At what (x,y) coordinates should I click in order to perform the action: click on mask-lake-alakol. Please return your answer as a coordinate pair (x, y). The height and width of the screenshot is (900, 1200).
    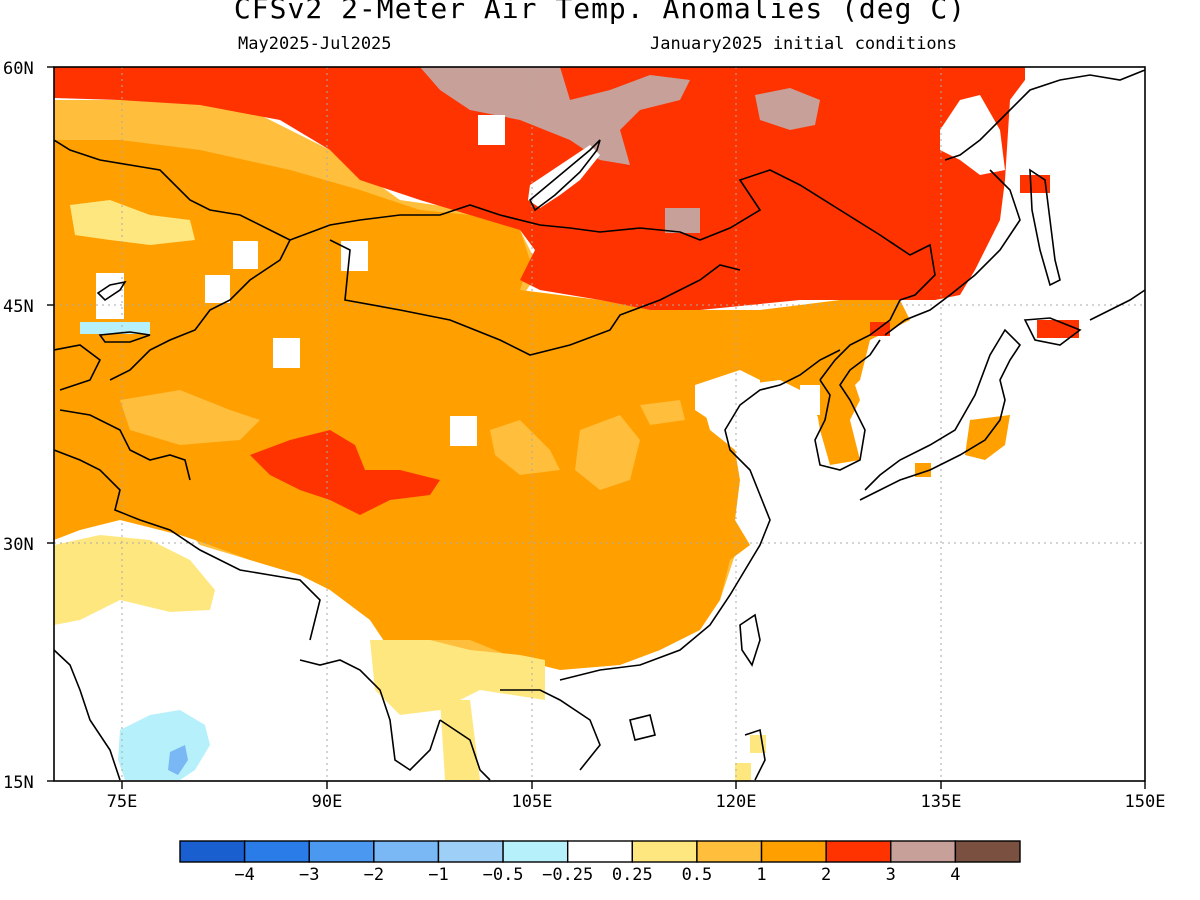
    Looking at the image, I should click on (245, 255).